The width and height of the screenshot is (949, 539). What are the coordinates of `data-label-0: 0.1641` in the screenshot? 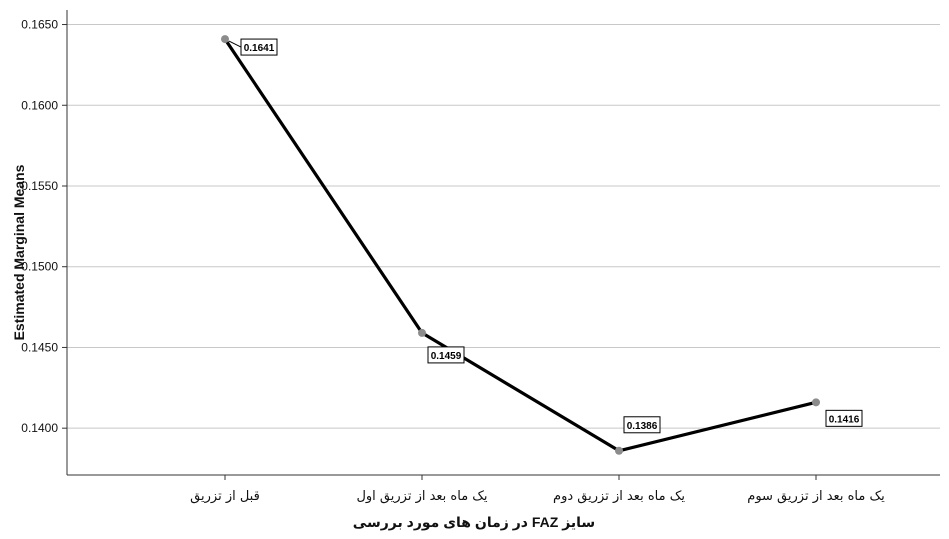 It's located at (259, 48).